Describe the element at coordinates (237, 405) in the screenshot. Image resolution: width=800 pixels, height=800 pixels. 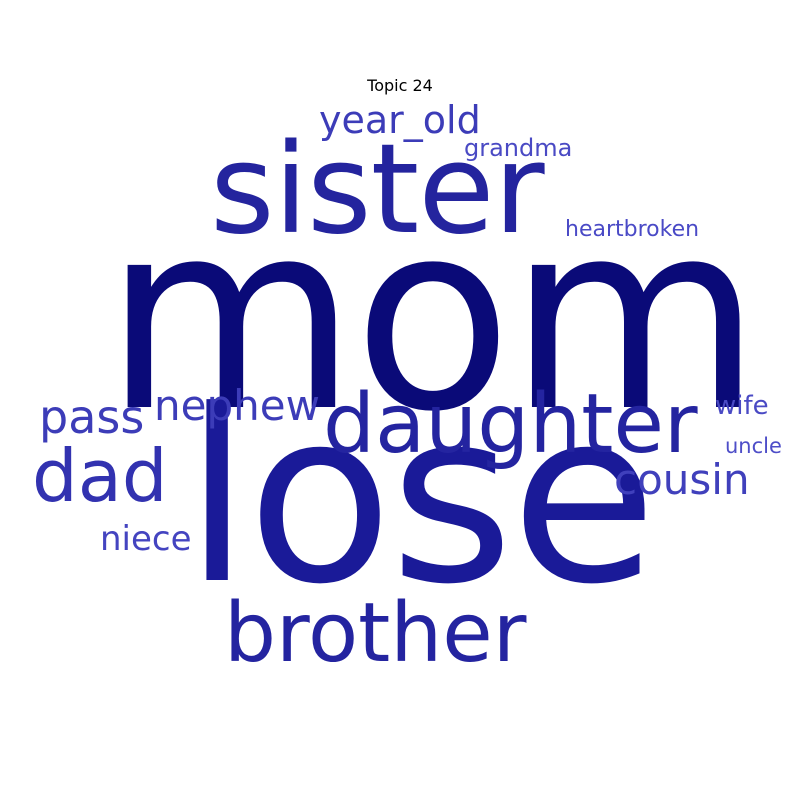
I see `word-nephew: nephew` at that location.